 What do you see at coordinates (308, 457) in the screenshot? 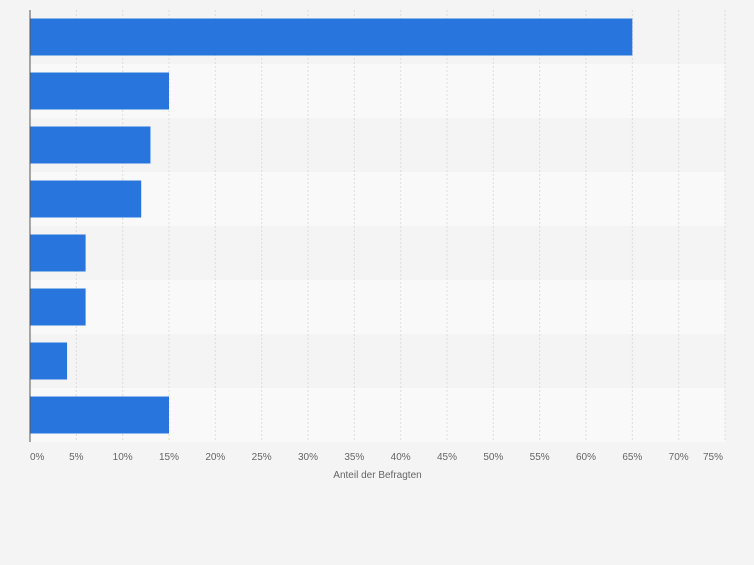
I see `x-tick-label: 30%` at bounding box center [308, 457].